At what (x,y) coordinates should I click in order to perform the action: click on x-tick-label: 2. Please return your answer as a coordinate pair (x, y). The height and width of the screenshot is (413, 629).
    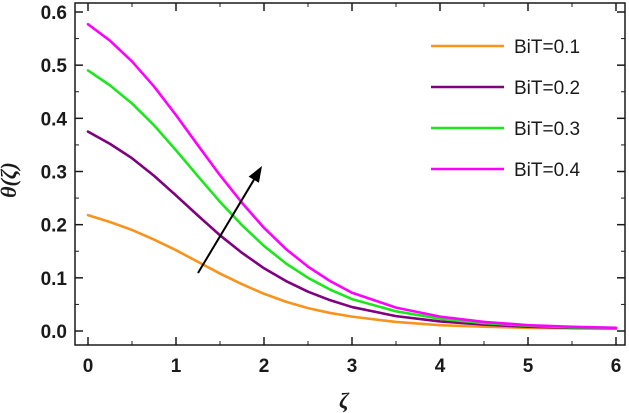
    Looking at the image, I should click on (264, 366).